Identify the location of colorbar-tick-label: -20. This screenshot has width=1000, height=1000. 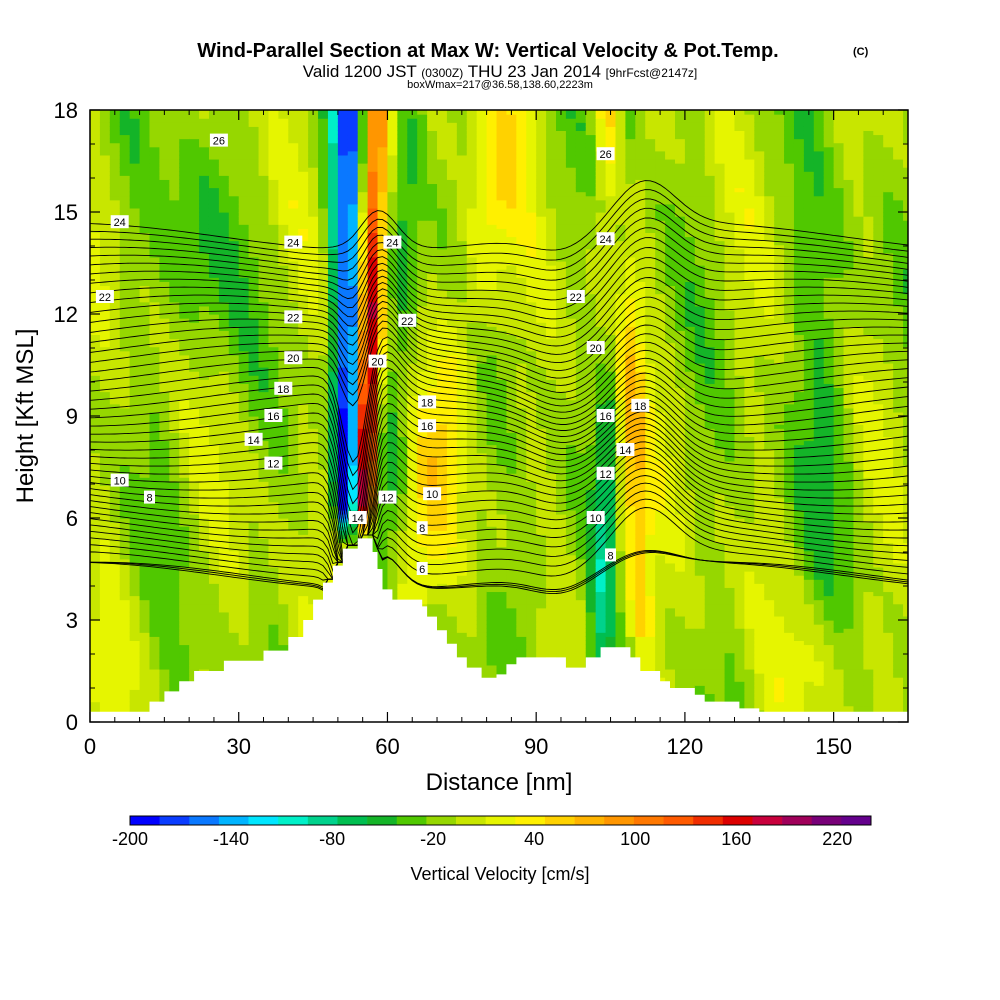
(433, 839).